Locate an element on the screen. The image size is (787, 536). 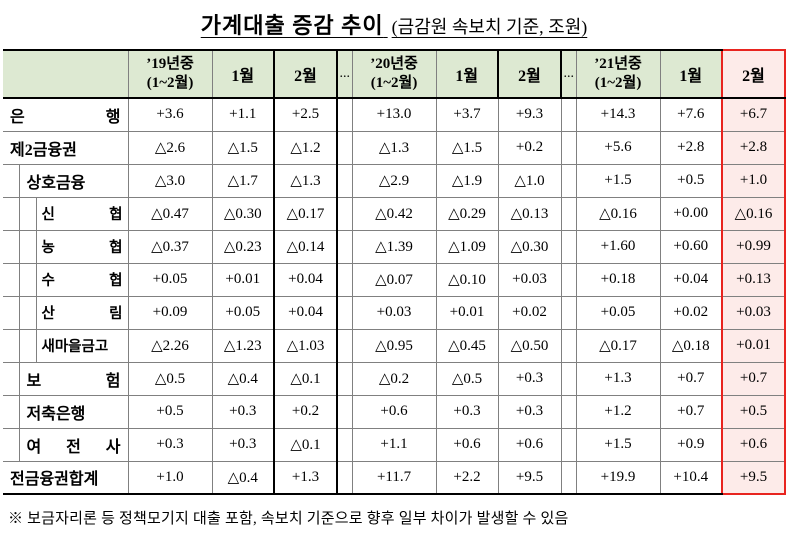
value-cell: △1.09 is located at coordinates (467, 246).